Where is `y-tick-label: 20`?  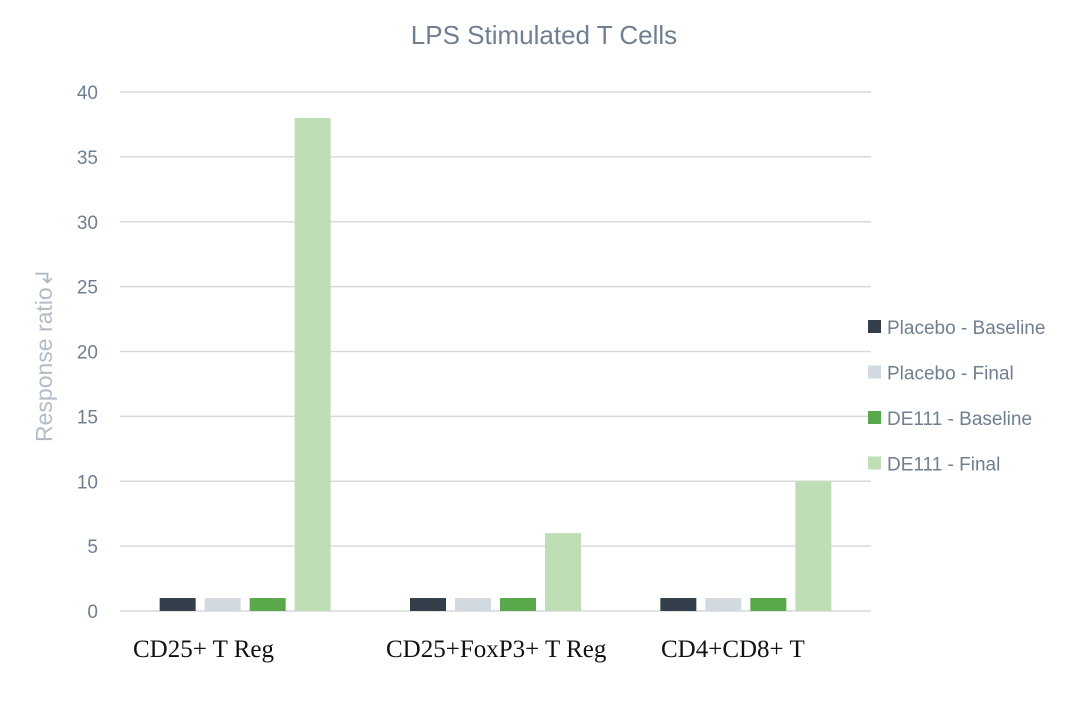 y-tick-label: 20 is located at coordinates (87, 353).